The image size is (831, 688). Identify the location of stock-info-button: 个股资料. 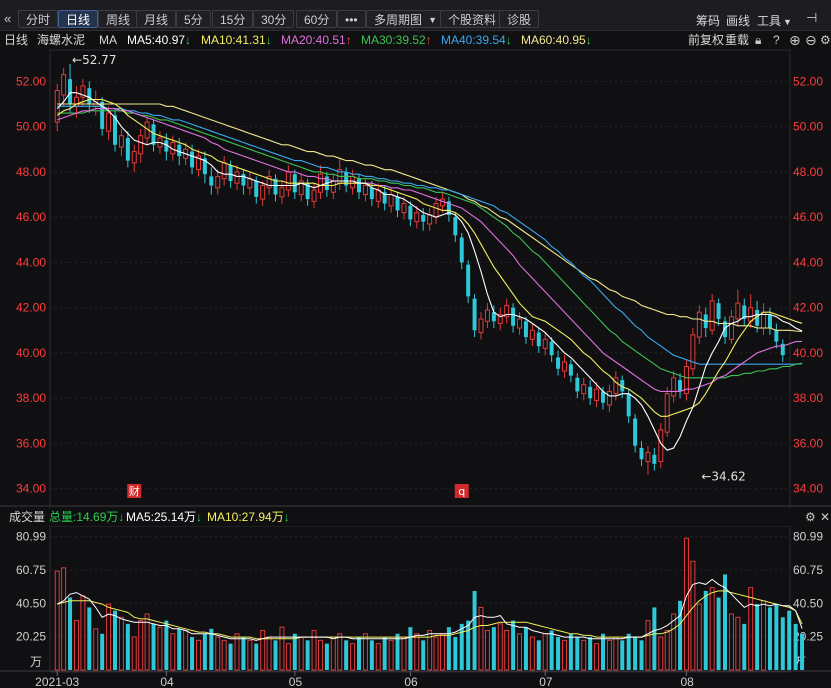
(472, 19).